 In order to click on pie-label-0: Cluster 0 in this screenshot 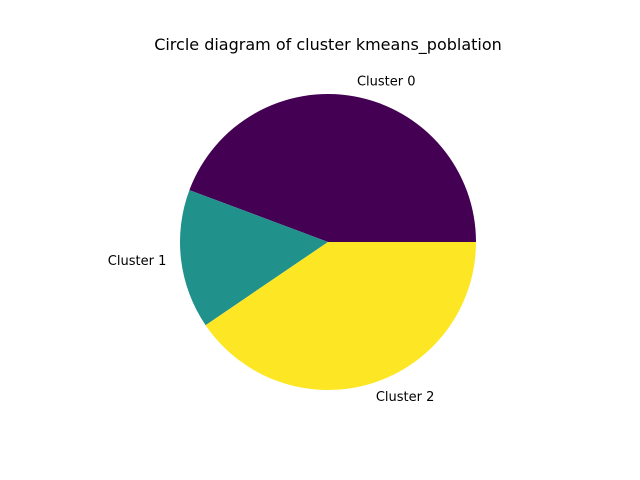, I will do `click(386, 81)`.